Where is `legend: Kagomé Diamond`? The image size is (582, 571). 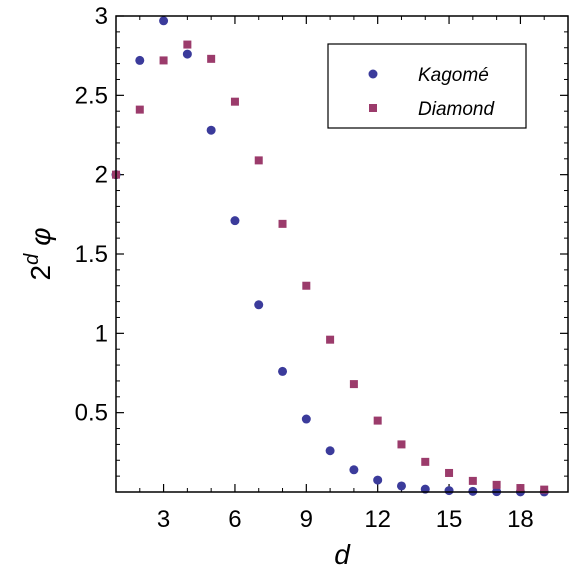
legend: Kagomé Diamond is located at coordinates (427, 86).